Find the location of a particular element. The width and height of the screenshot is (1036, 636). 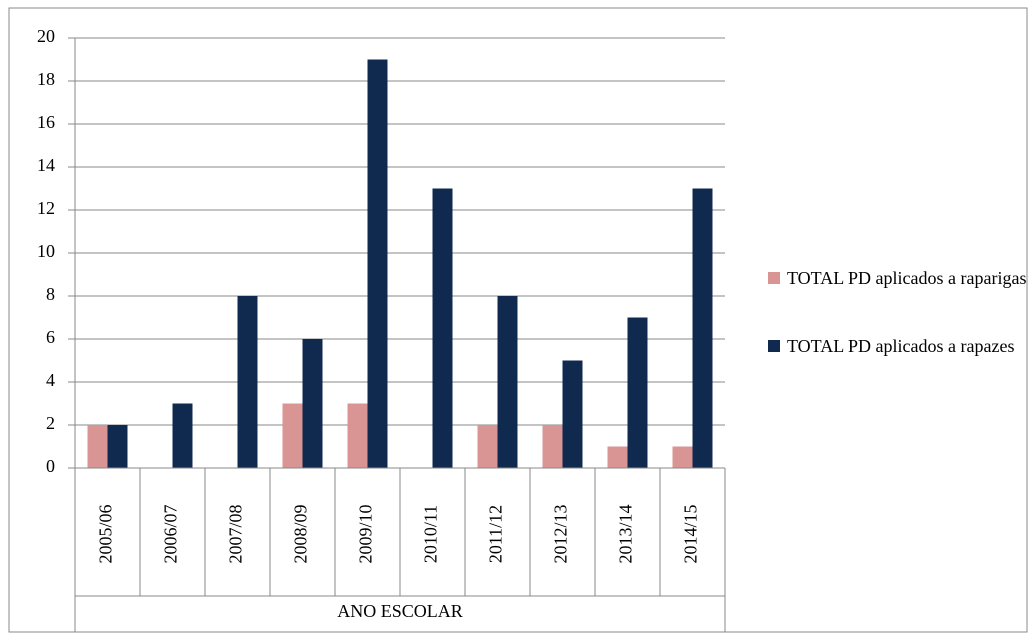

y-tick-label: 2 is located at coordinates (50, 423).